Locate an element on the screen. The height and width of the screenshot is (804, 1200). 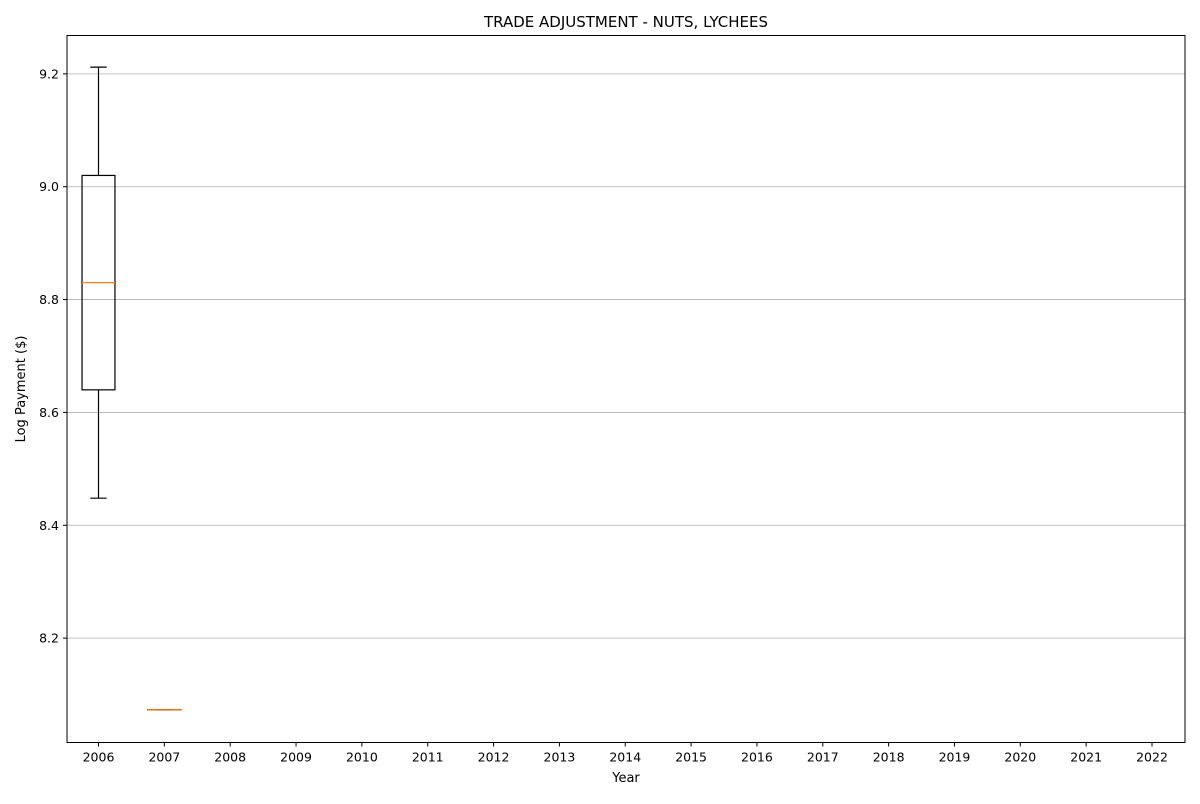
y-tick-label: 8.6 is located at coordinates (49, 412).